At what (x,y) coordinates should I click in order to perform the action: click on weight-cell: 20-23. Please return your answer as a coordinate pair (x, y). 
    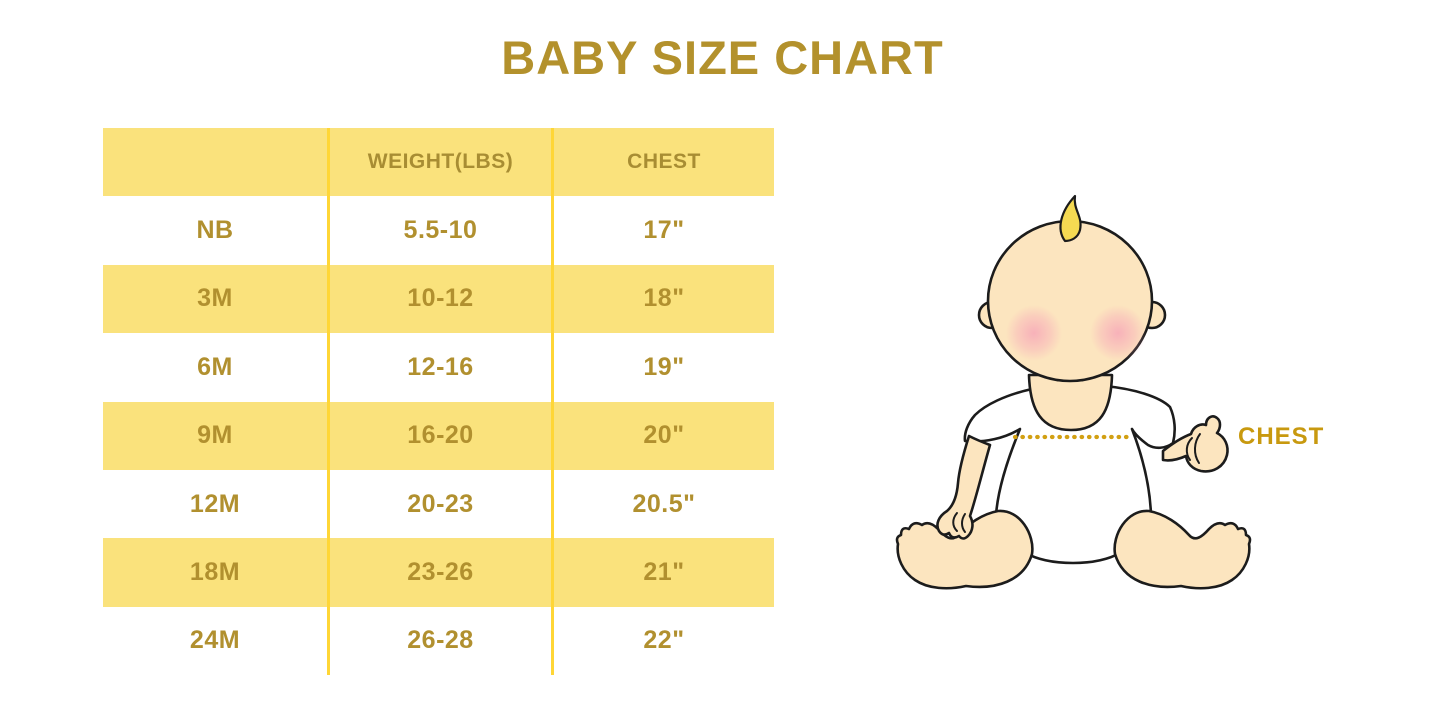
    Looking at the image, I should click on (439, 504).